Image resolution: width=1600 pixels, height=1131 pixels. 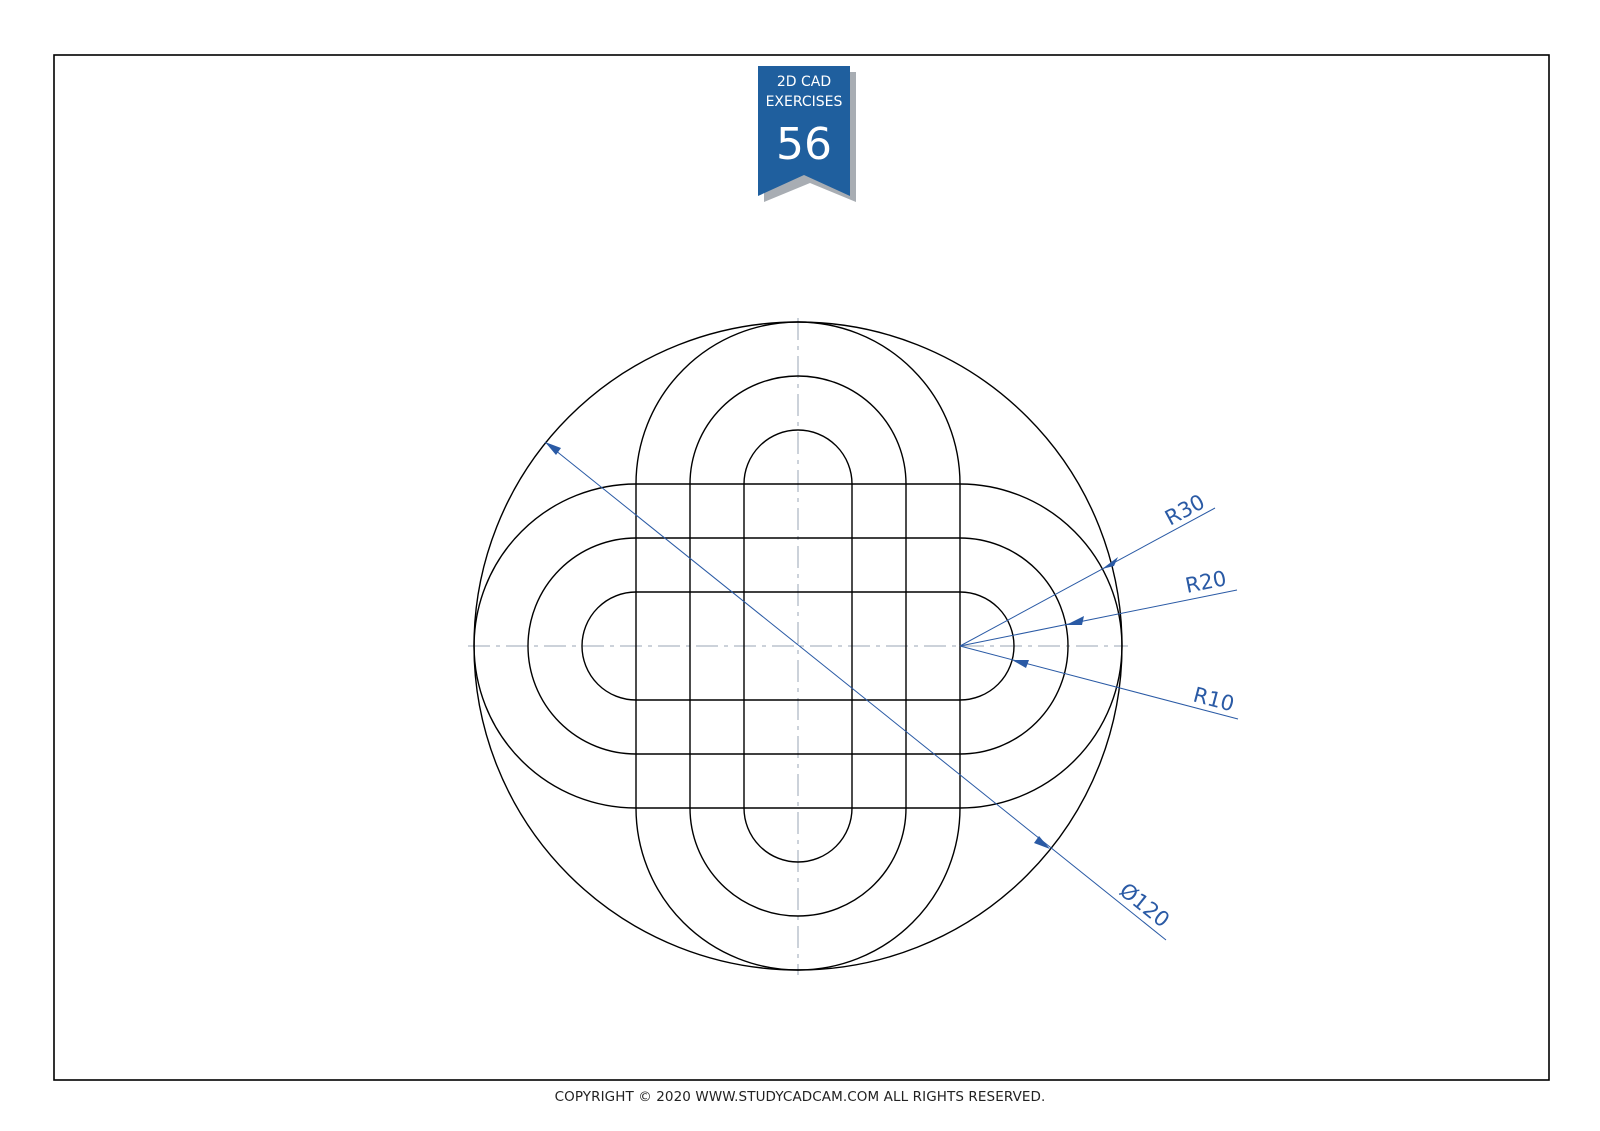 I want to click on horizontal-slot-r10, so click(x=798, y=646).